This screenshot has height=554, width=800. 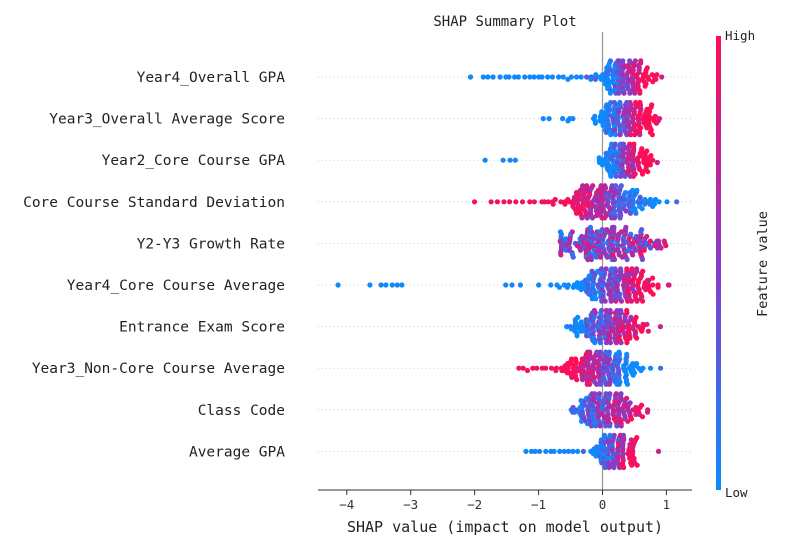 What do you see at coordinates (237, 452) in the screenshot?
I see `feature-label: Average GPA` at bounding box center [237, 452].